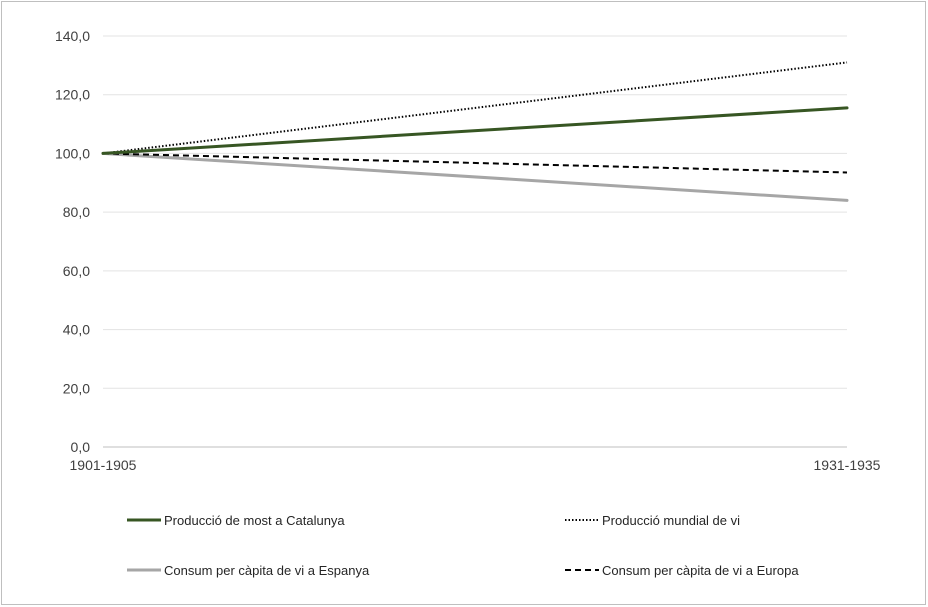 The image size is (928, 607). What do you see at coordinates (72, 241) in the screenshot?
I see `y-axis-ticks: 0,0 20,0 40,0 60,0 80,0 100,0 120,0 140,0` at bounding box center [72, 241].